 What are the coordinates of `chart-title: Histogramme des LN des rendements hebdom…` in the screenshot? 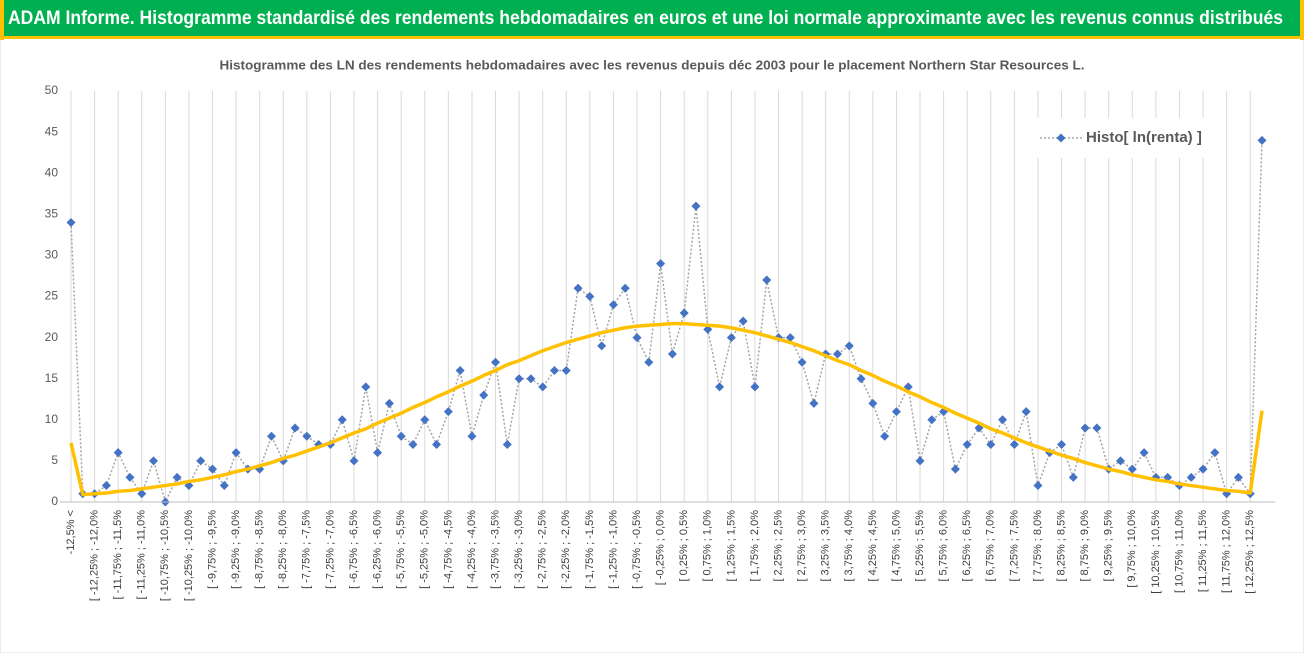 It's located at (652, 64).